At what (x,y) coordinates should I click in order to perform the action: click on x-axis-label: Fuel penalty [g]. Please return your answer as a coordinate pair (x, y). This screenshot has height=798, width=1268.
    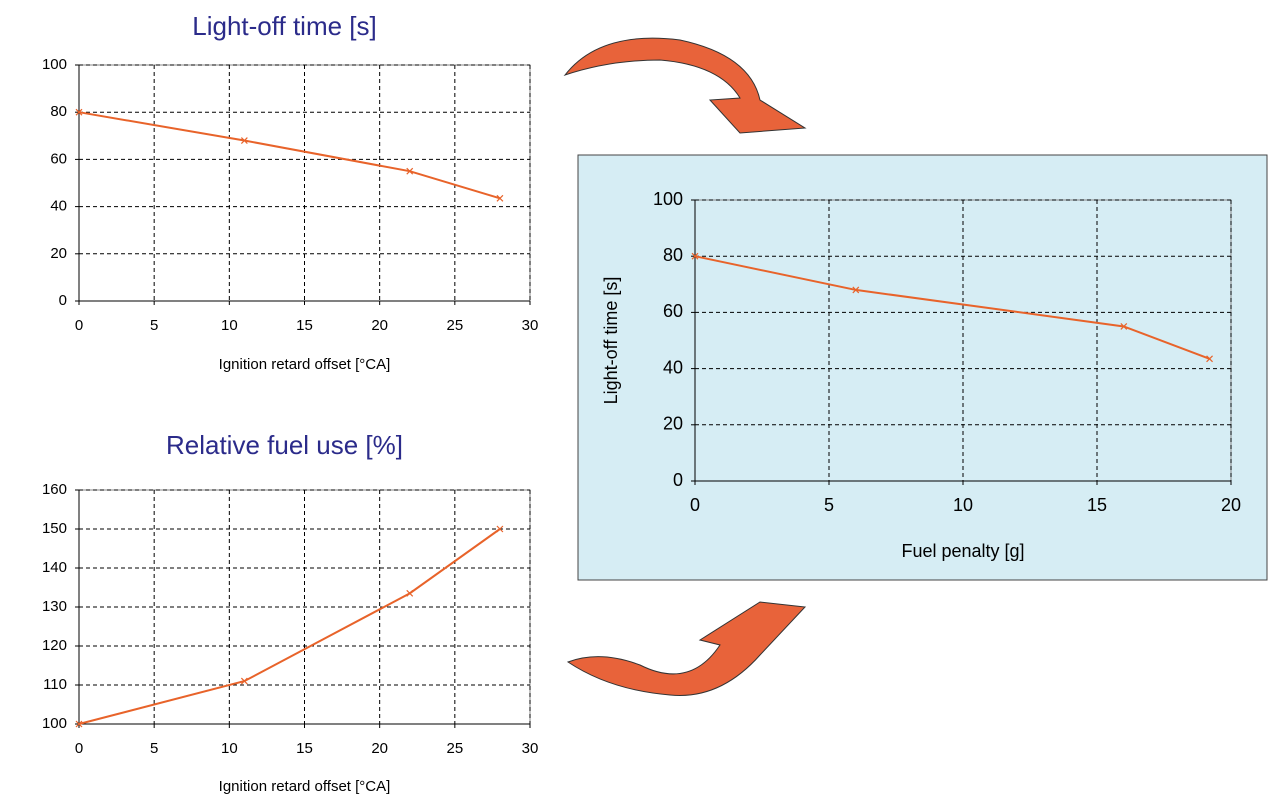
    Looking at the image, I should click on (962, 551).